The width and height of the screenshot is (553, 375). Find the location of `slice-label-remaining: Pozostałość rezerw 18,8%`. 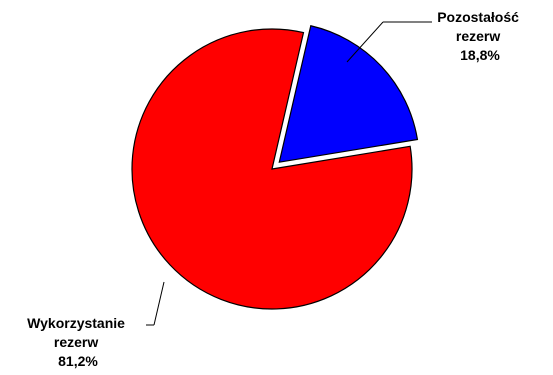

slice-label-remaining: Pozostałość rezerw 18,8% is located at coordinates (480, 36).